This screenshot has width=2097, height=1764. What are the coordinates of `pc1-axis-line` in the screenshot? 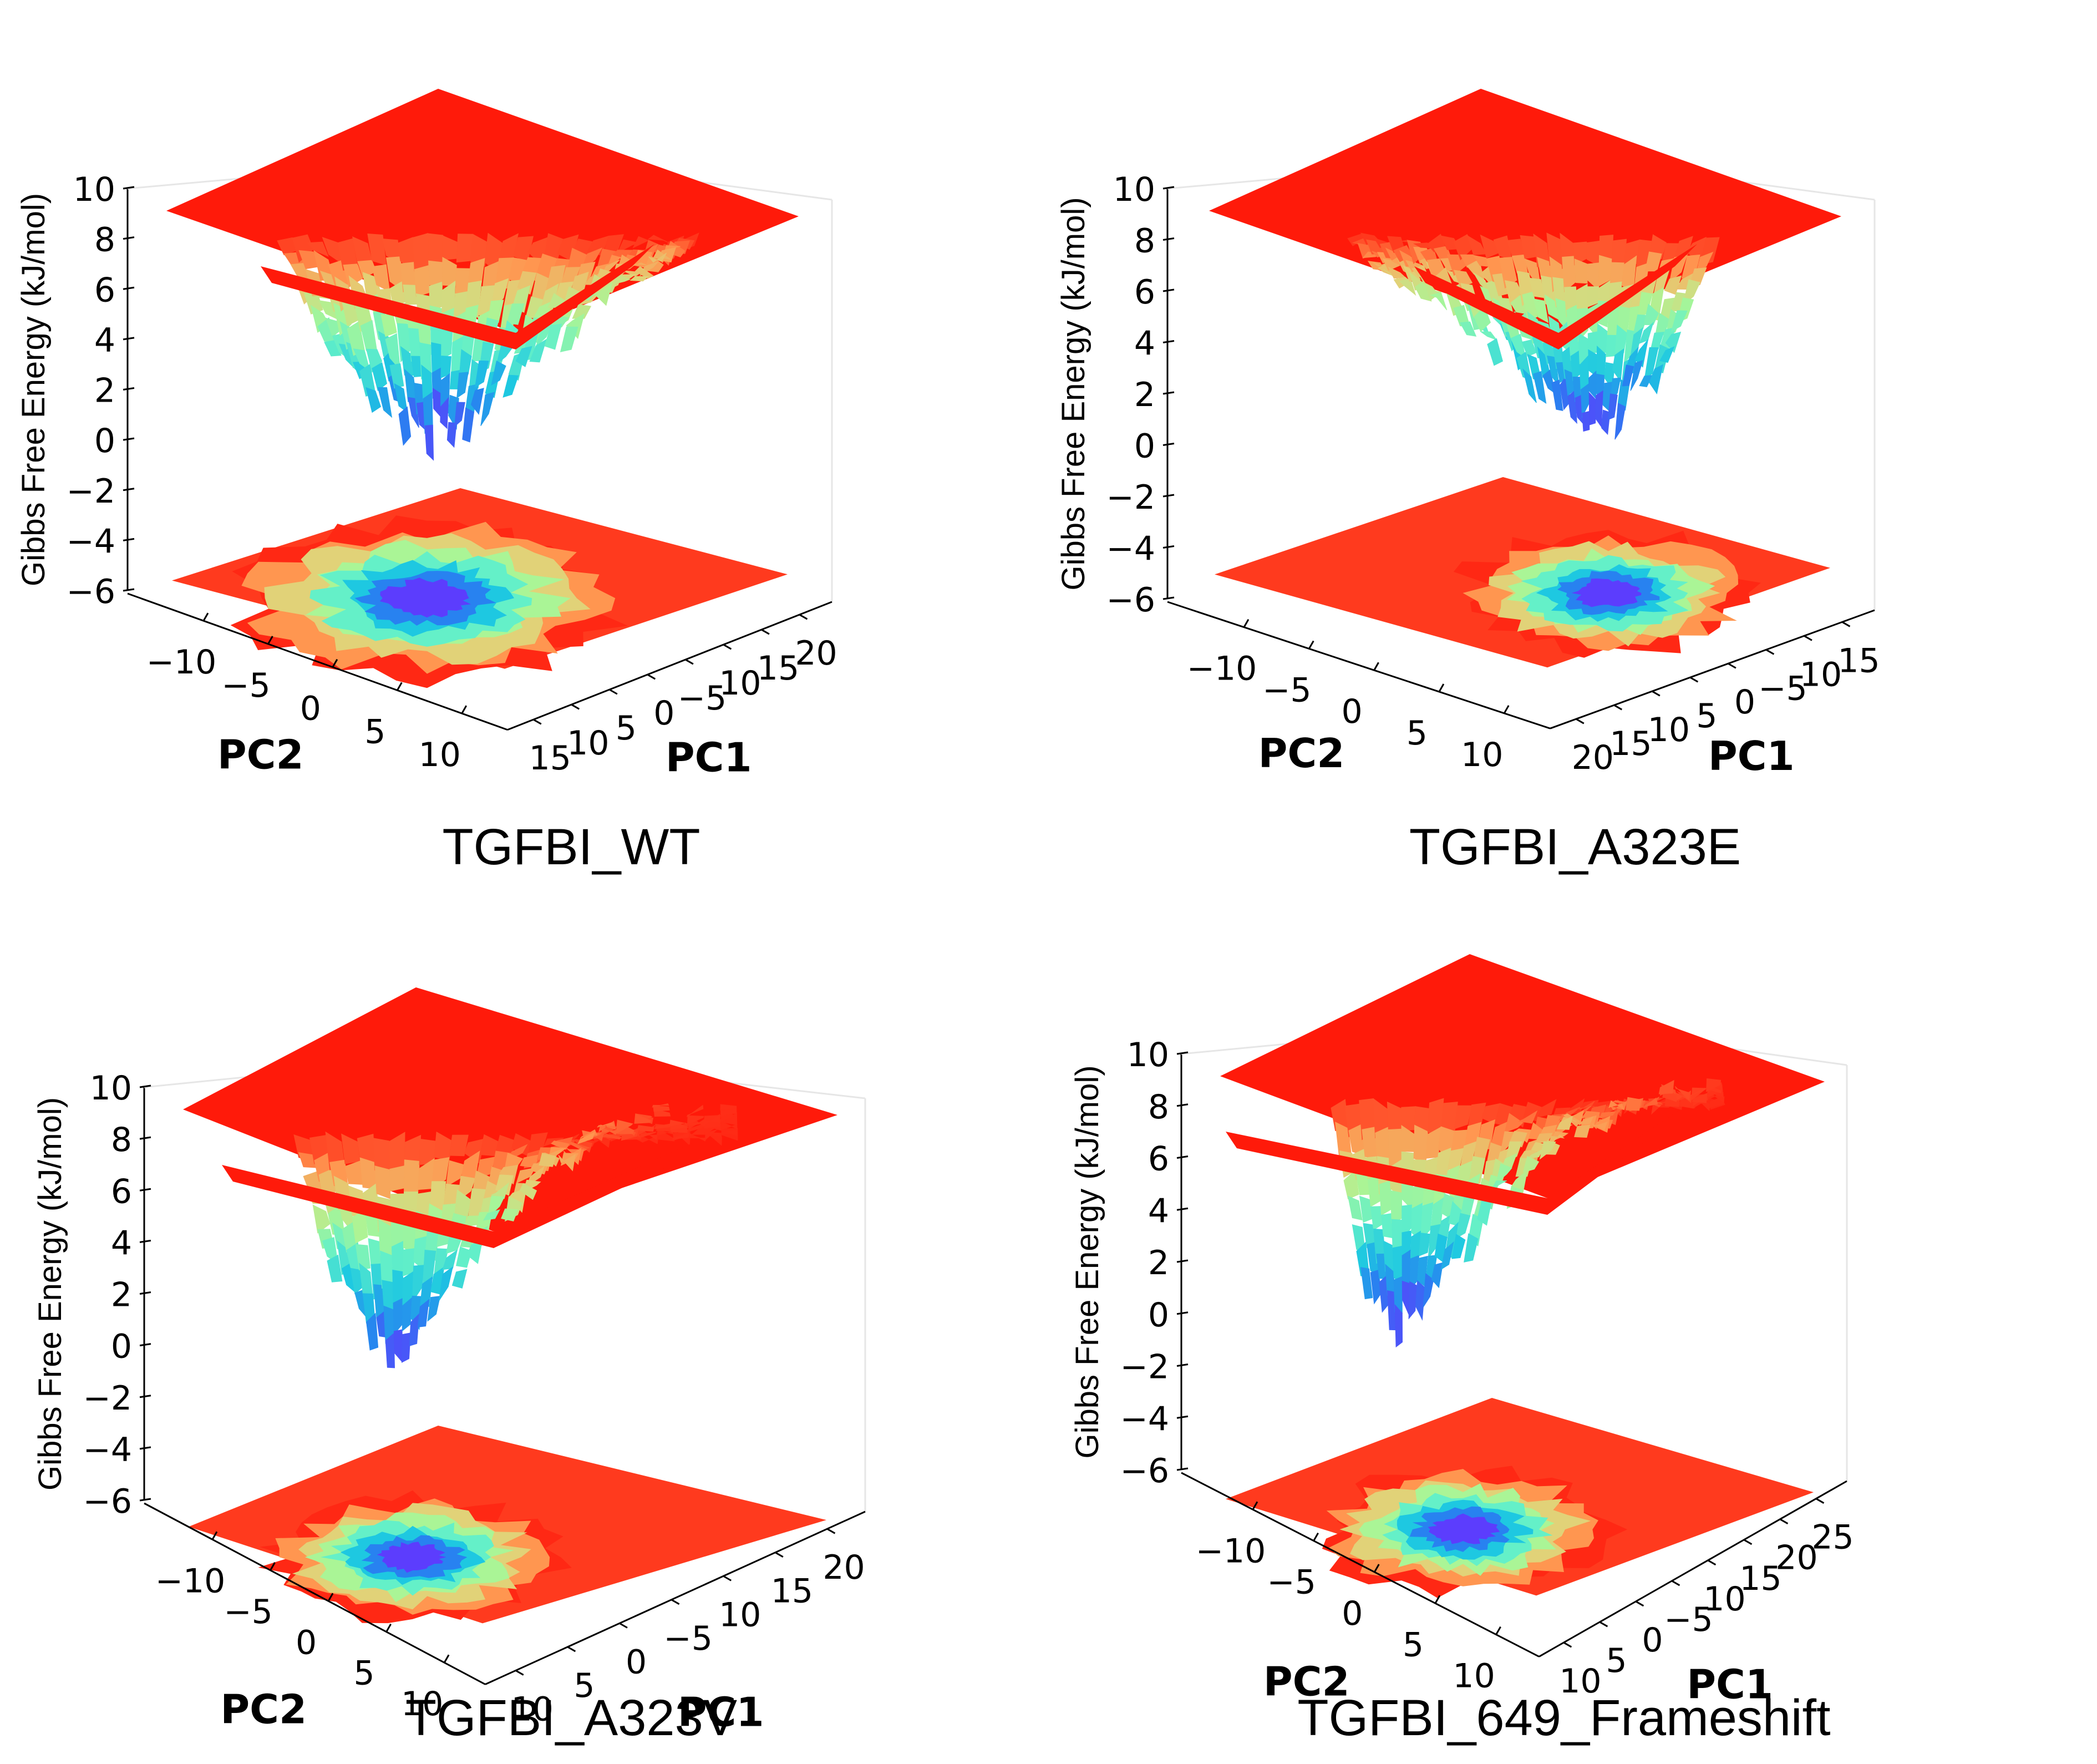 It's located at (669, 666).